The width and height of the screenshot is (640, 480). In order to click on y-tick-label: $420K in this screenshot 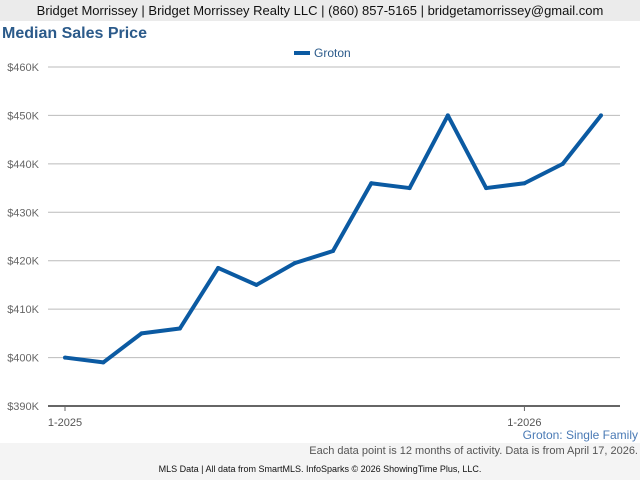, I will do `click(23, 262)`.